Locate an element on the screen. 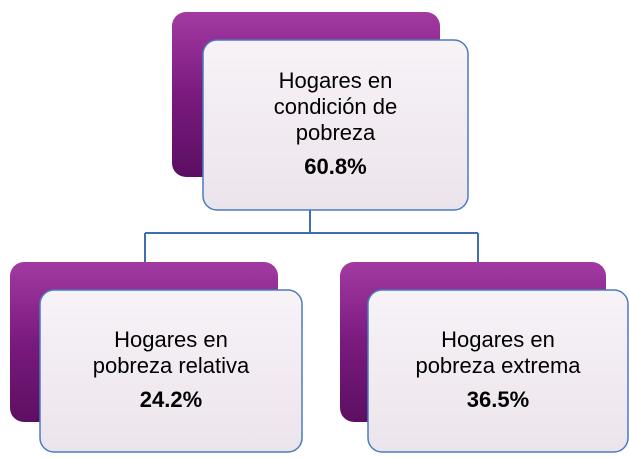  node-value: 36.5% is located at coordinates (498, 399).